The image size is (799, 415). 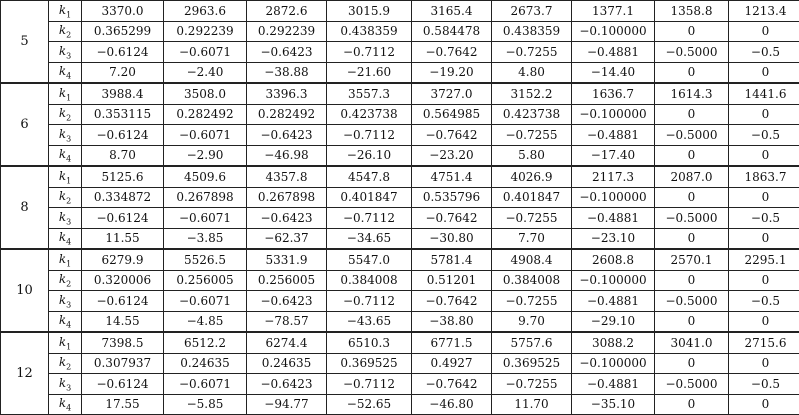 What do you see at coordinates (692, 11) in the screenshot?
I see `table-cell: 1358.8` at bounding box center [692, 11].